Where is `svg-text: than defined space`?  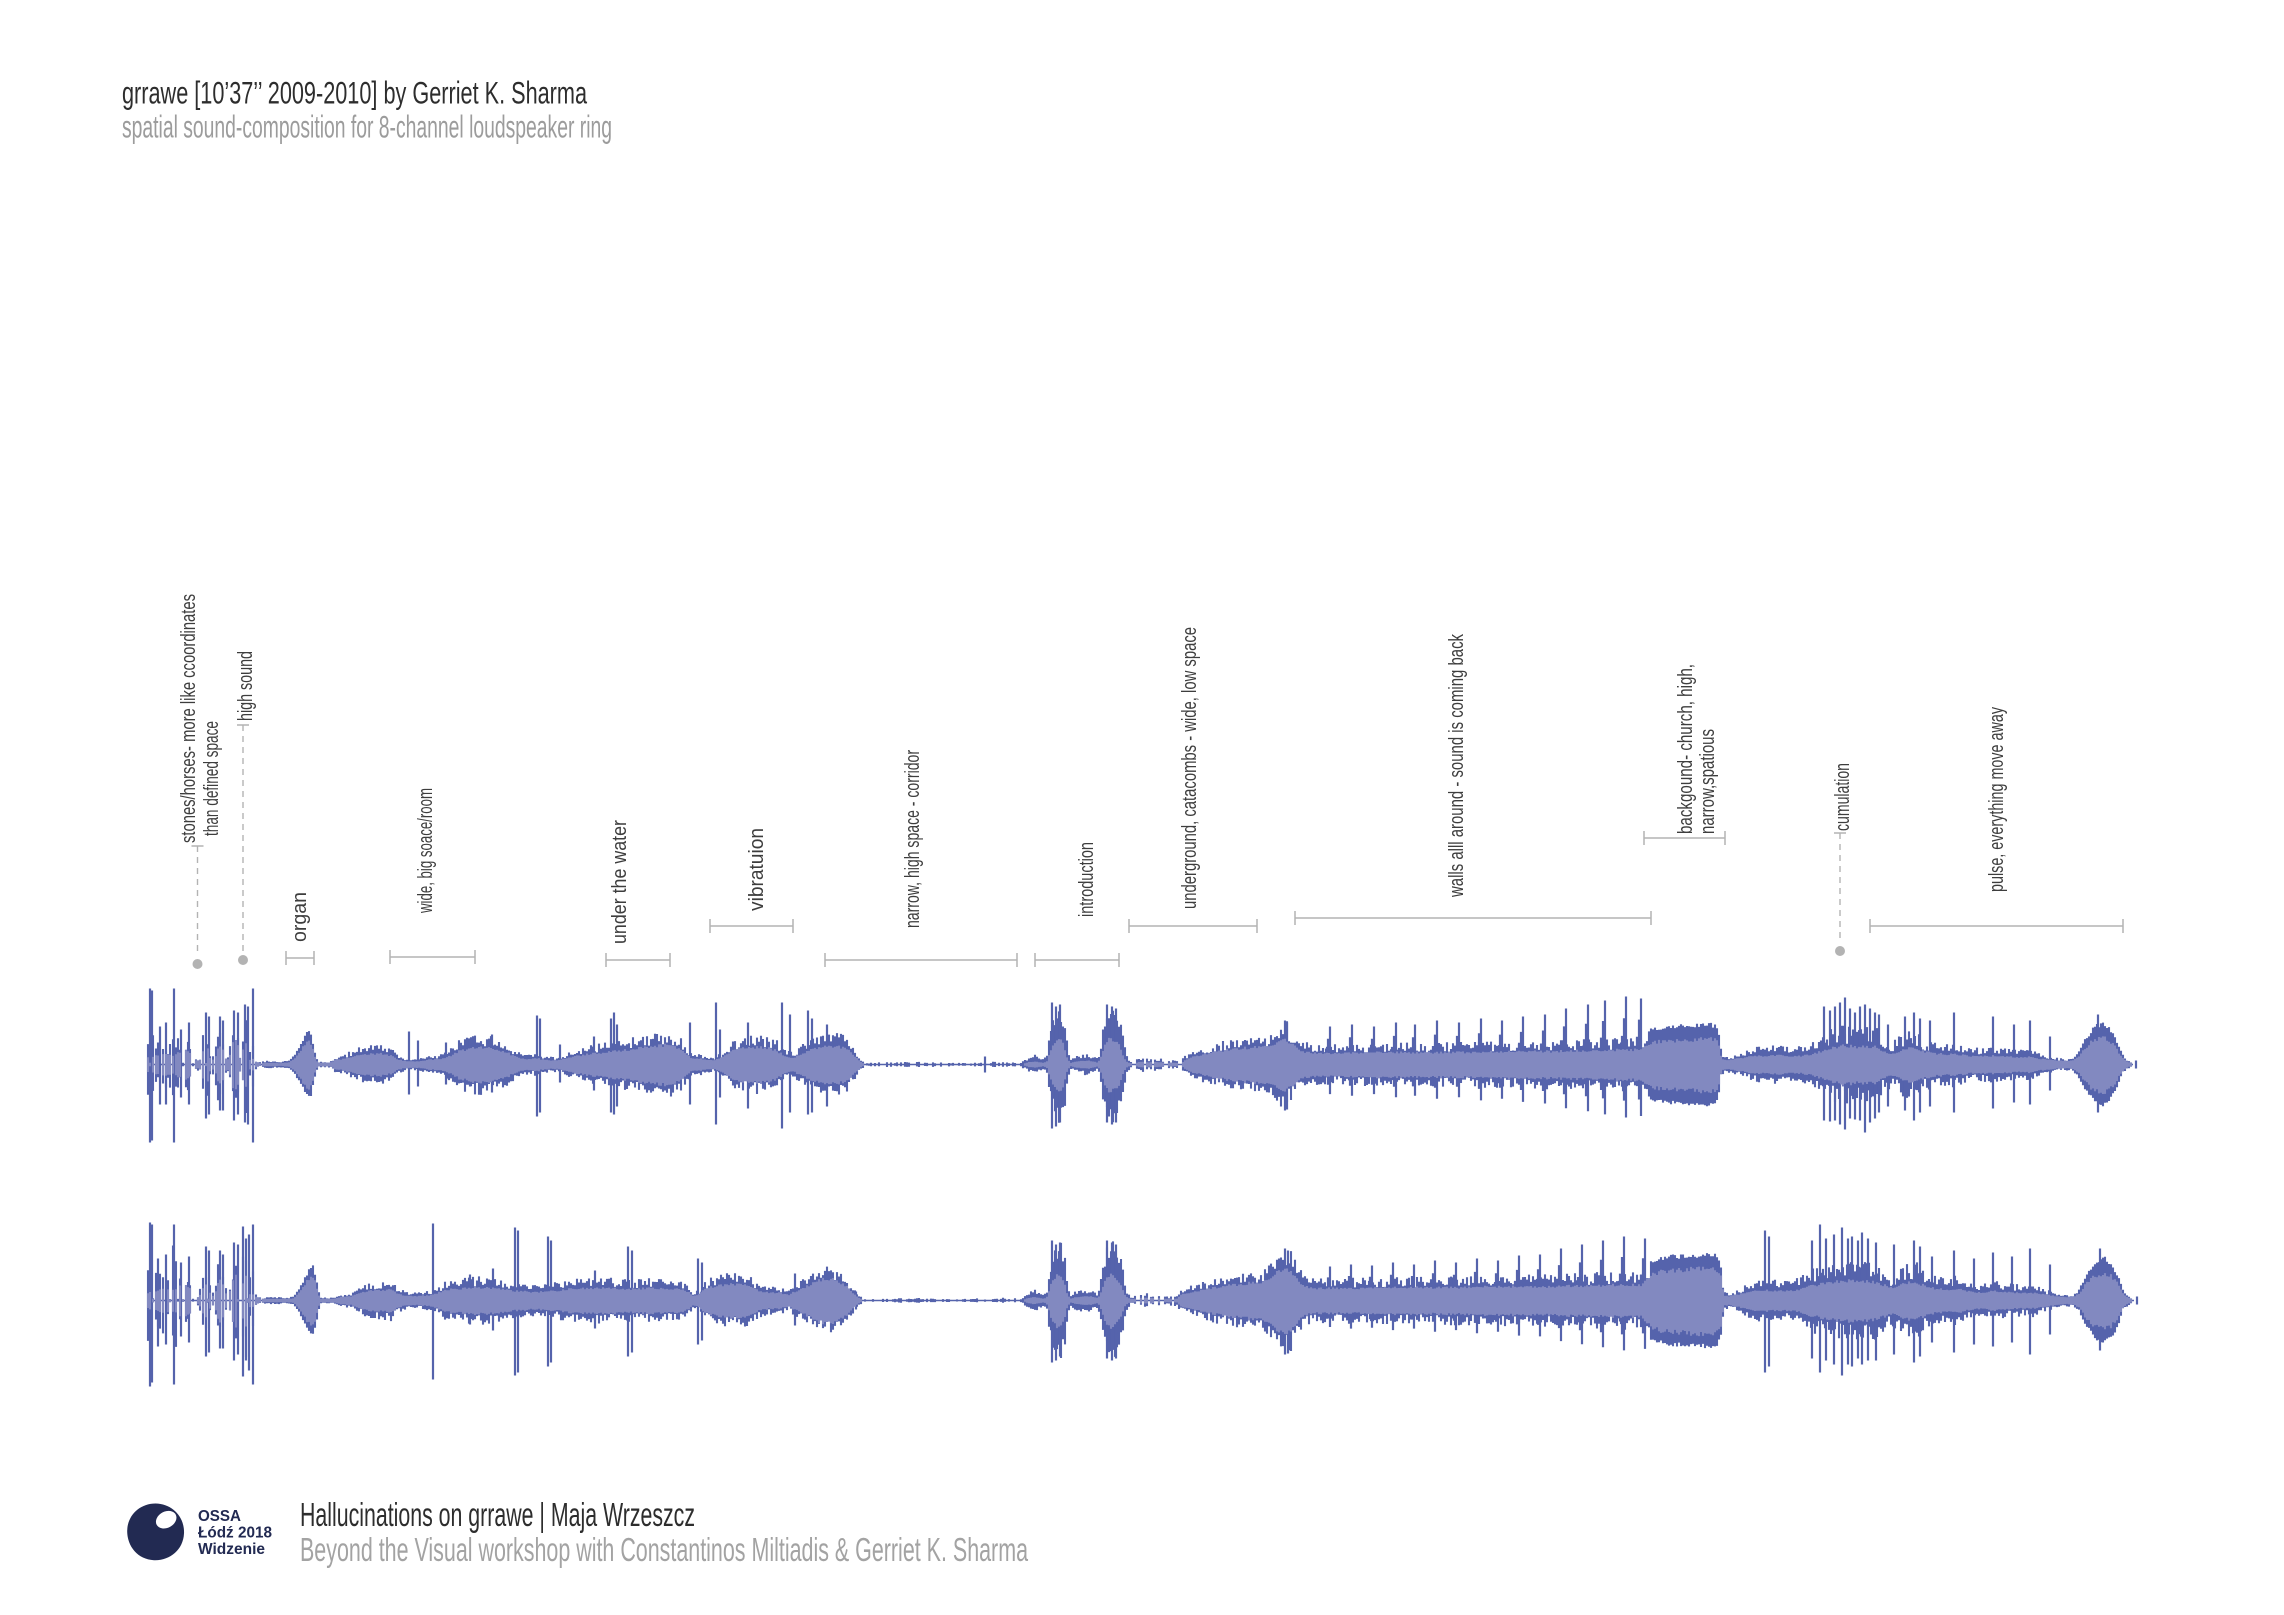
svg-text: than defined space is located at coordinates (212, 778).